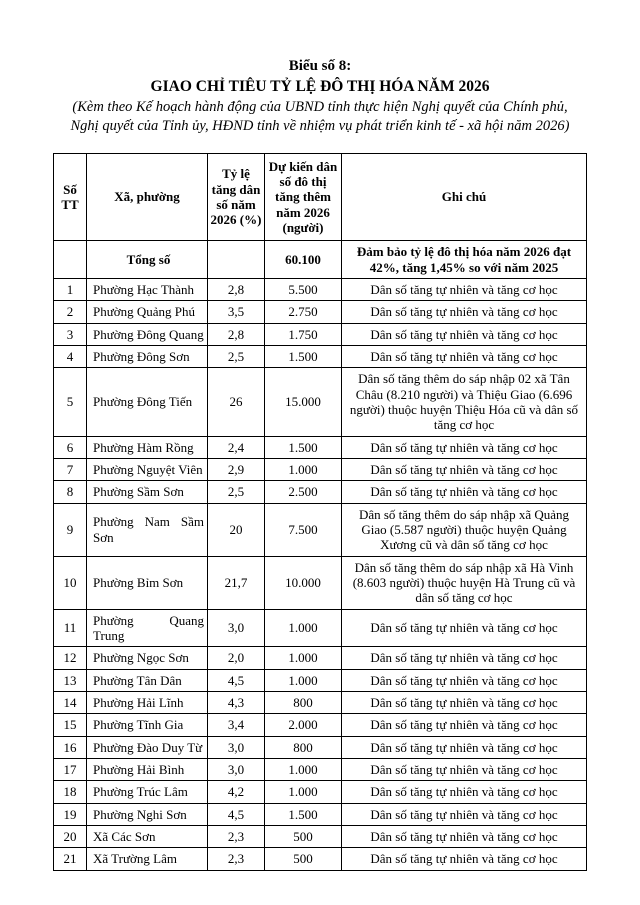 This screenshot has height=905, width=640. Describe the element at coordinates (70, 702) in the screenshot. I see `row-number: 14` at that location.